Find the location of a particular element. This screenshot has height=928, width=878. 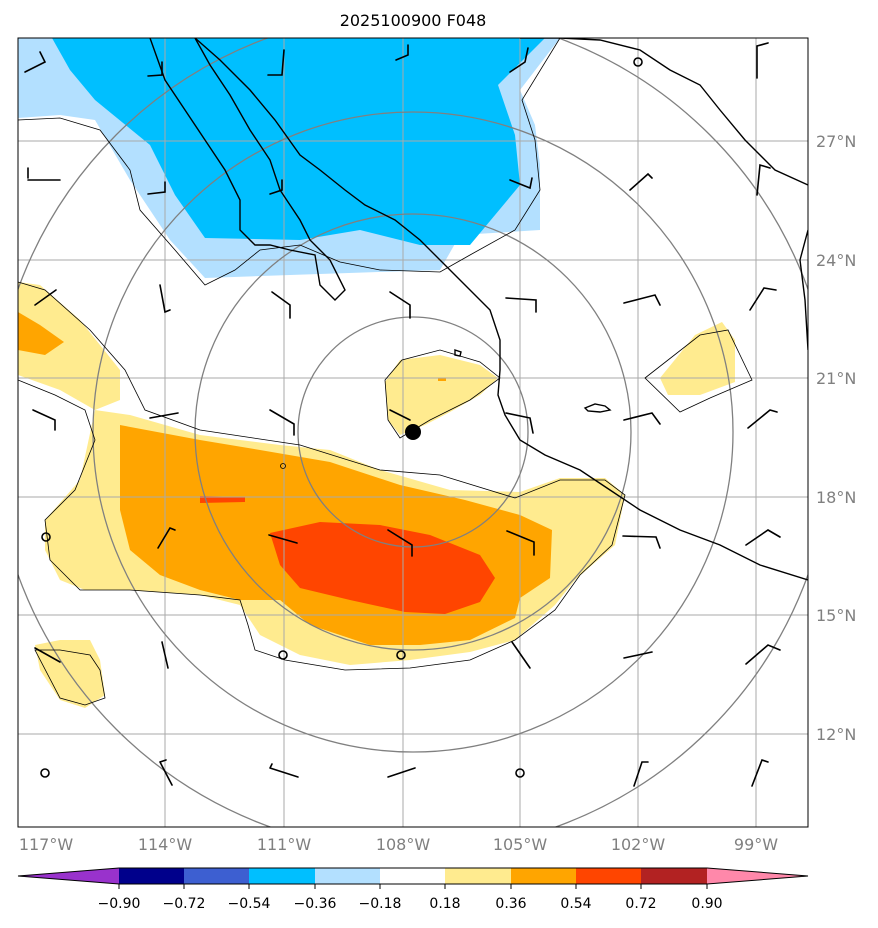

lat-label: 12°N is located at coordinates (836, 734).